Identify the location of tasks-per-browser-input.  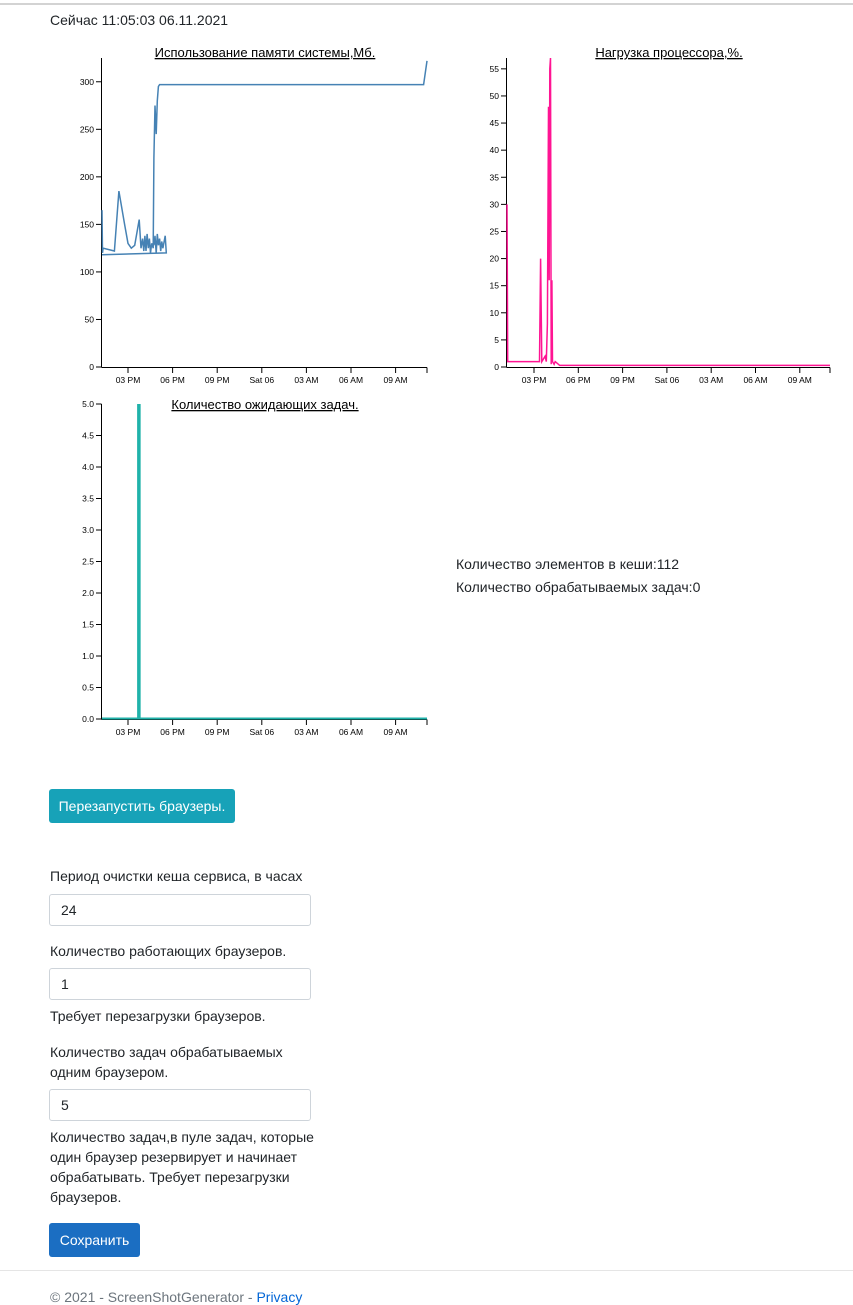
(180, 1105).